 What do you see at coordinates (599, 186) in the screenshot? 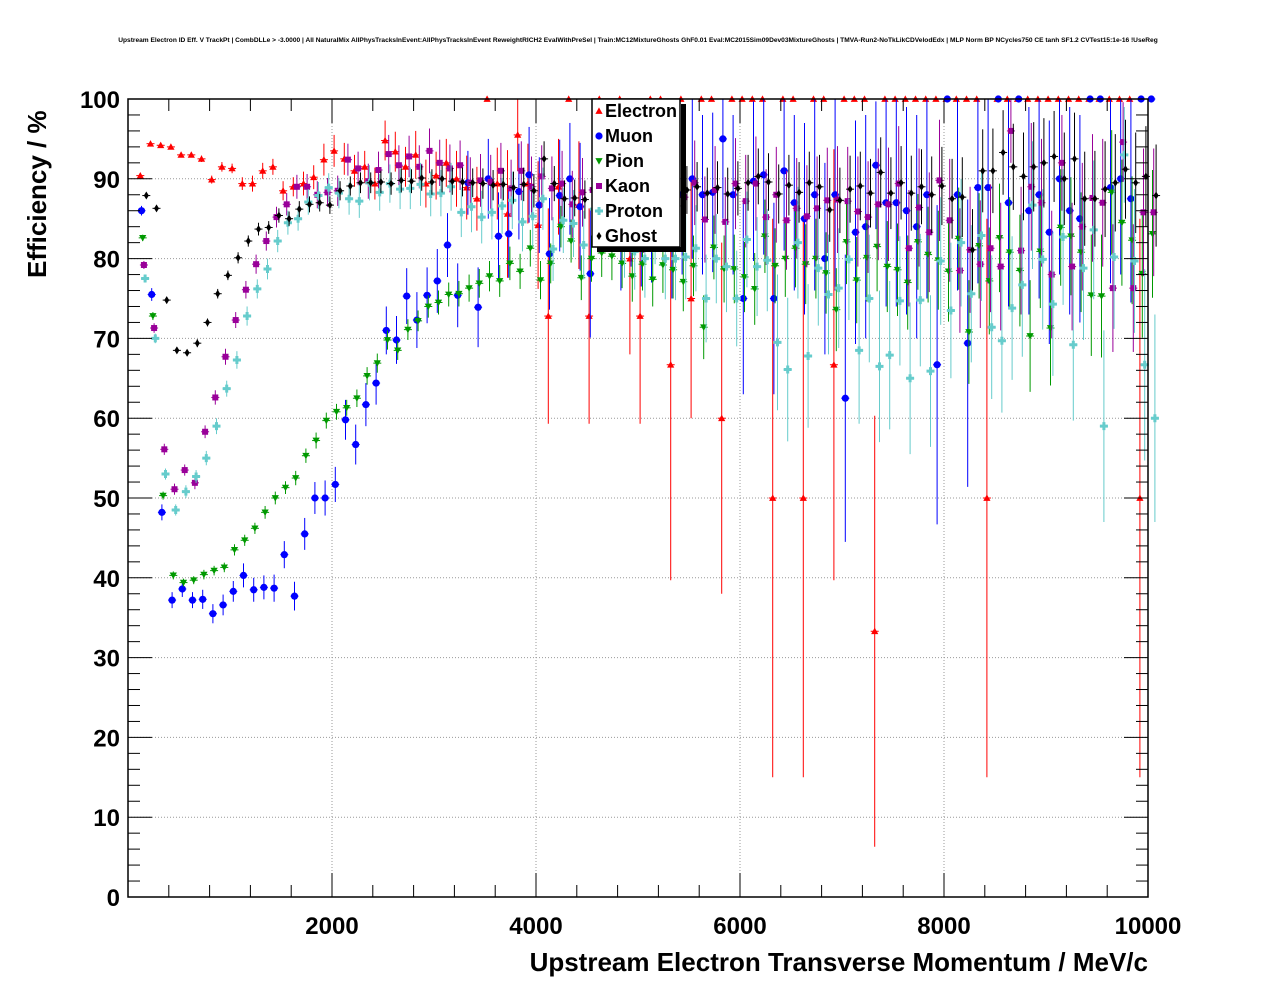
I see `legend-marker-kaon` at bounding box center [599, 186].